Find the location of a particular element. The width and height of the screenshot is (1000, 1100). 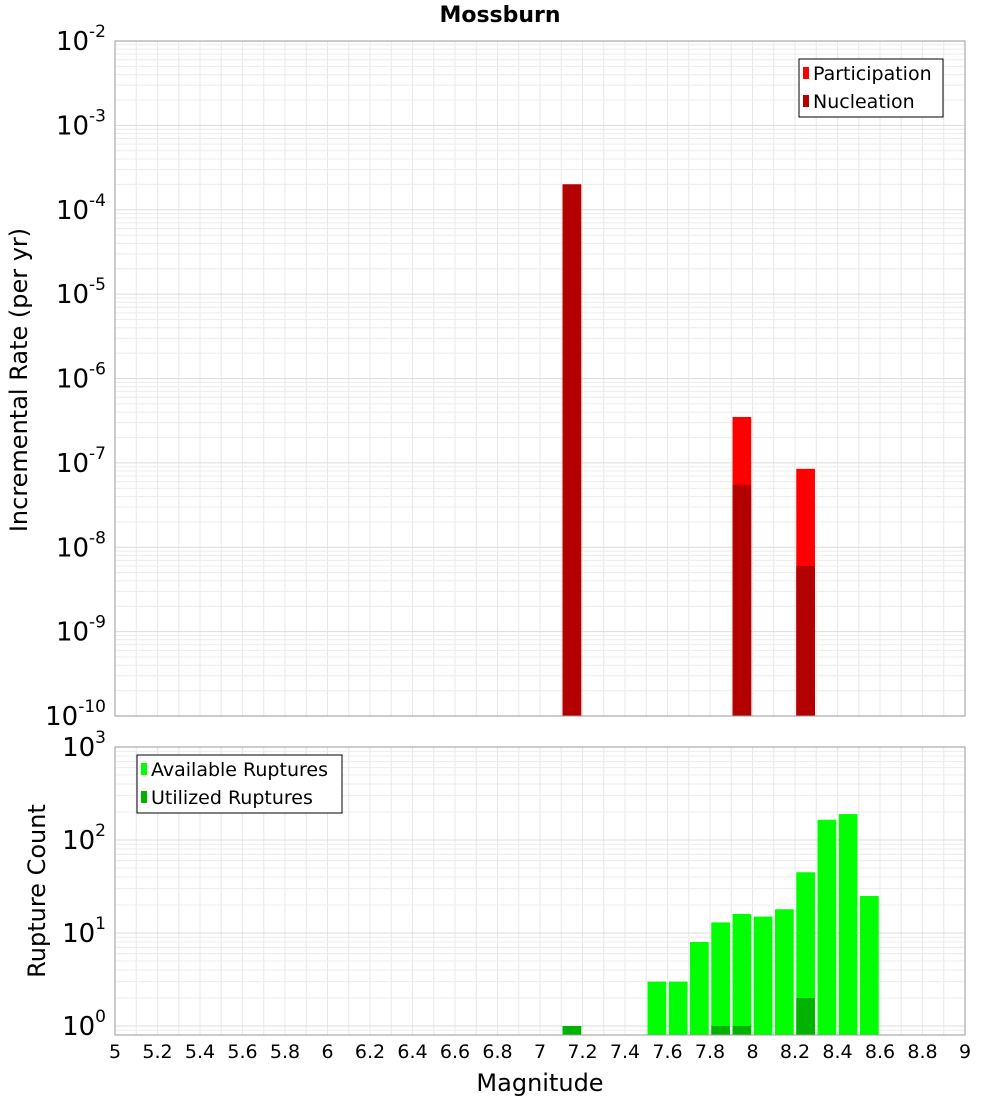

x-tick-label: 7.8 is located at coordinates (710, 1052).